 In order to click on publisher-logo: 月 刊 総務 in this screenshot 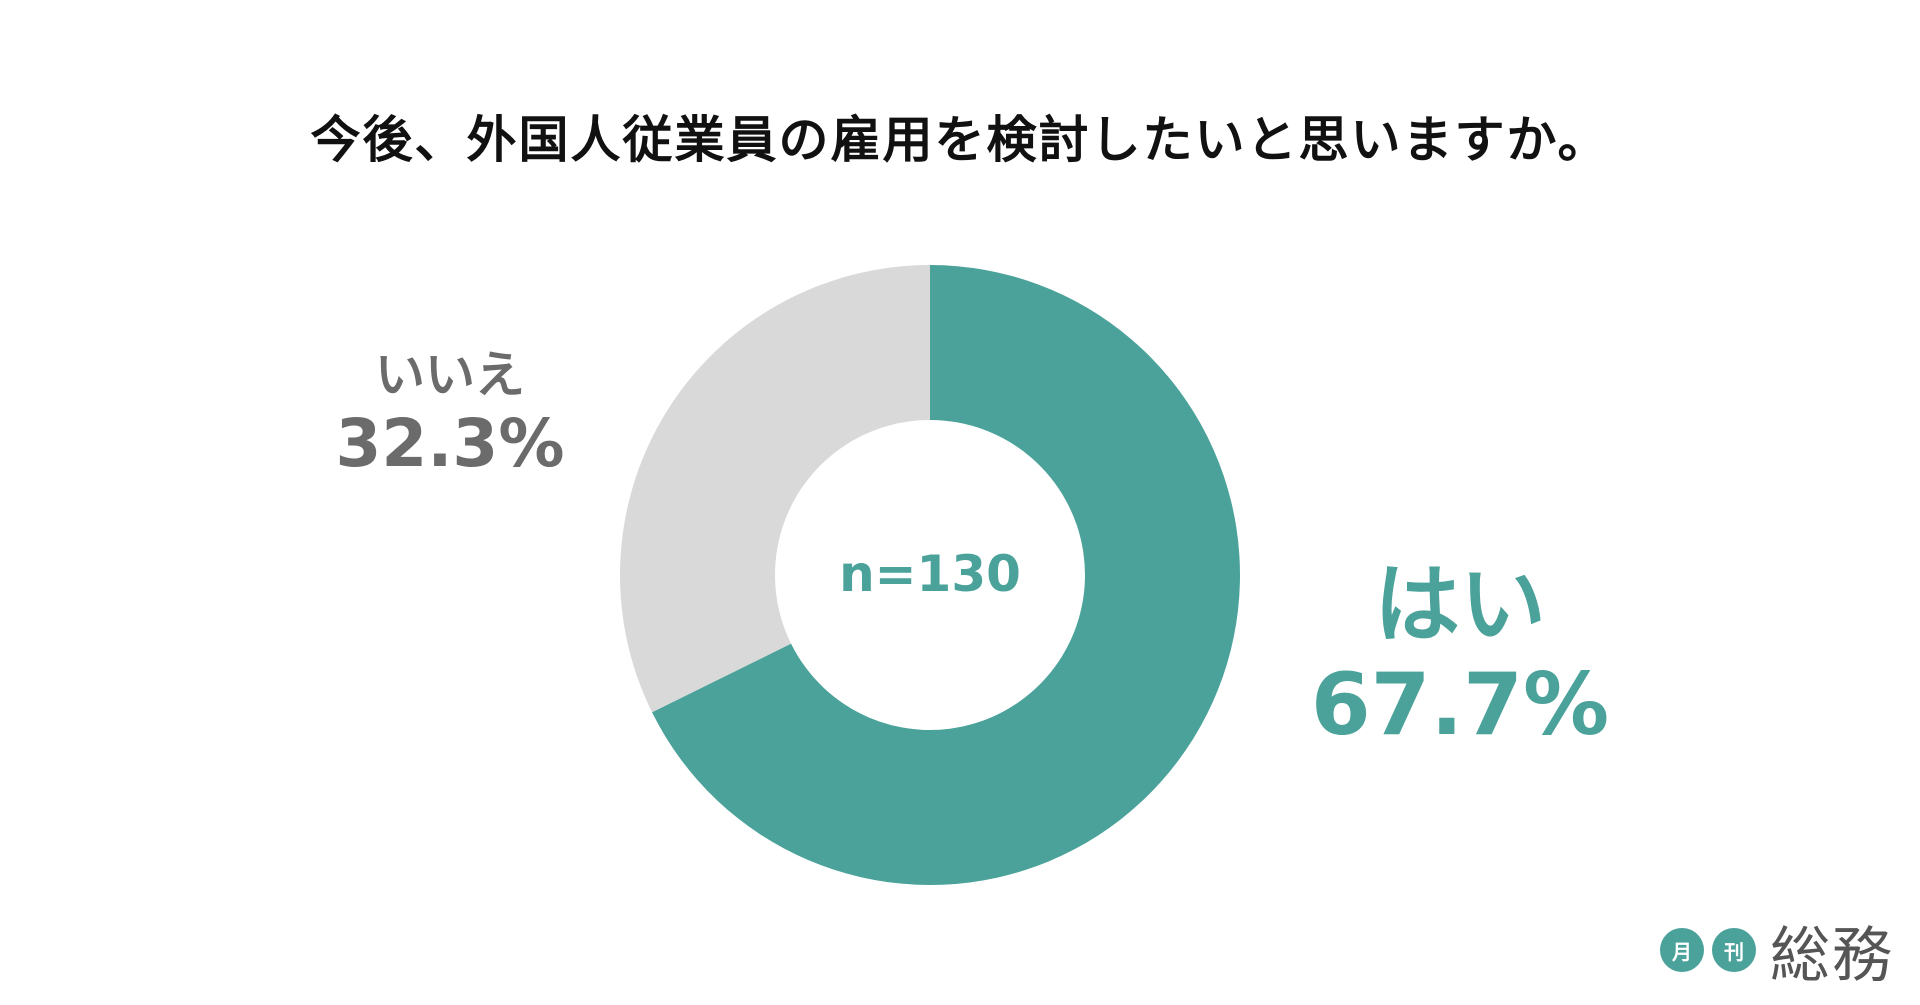, I will do `click(1777, 950)`.